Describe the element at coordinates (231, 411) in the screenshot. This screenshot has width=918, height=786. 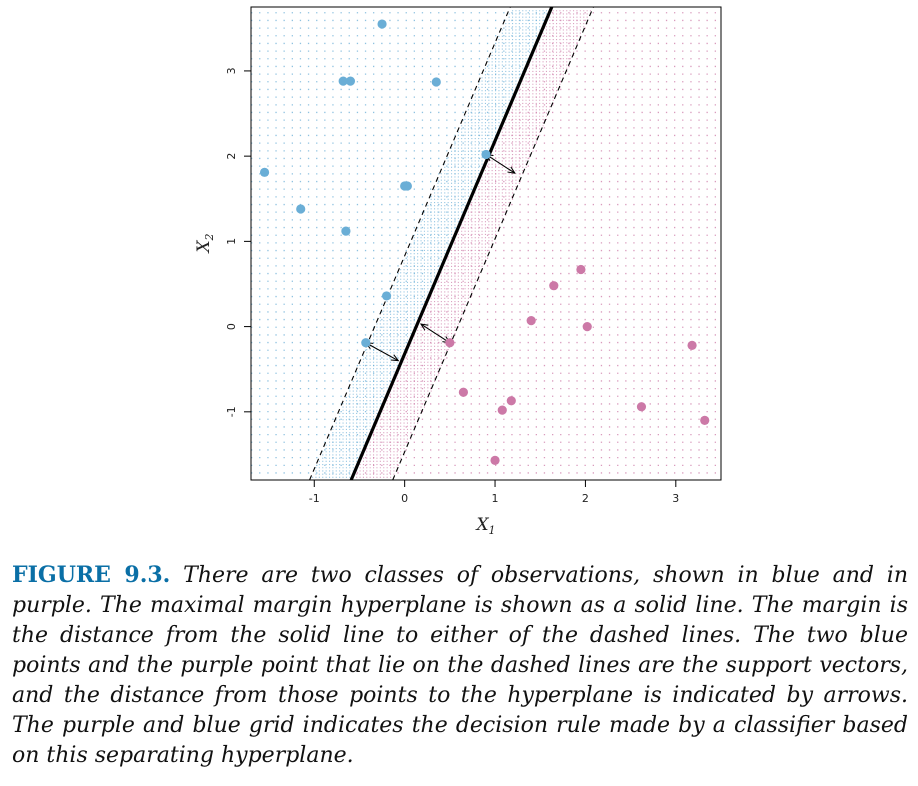
I see `y-tick-label: -1` at that location.